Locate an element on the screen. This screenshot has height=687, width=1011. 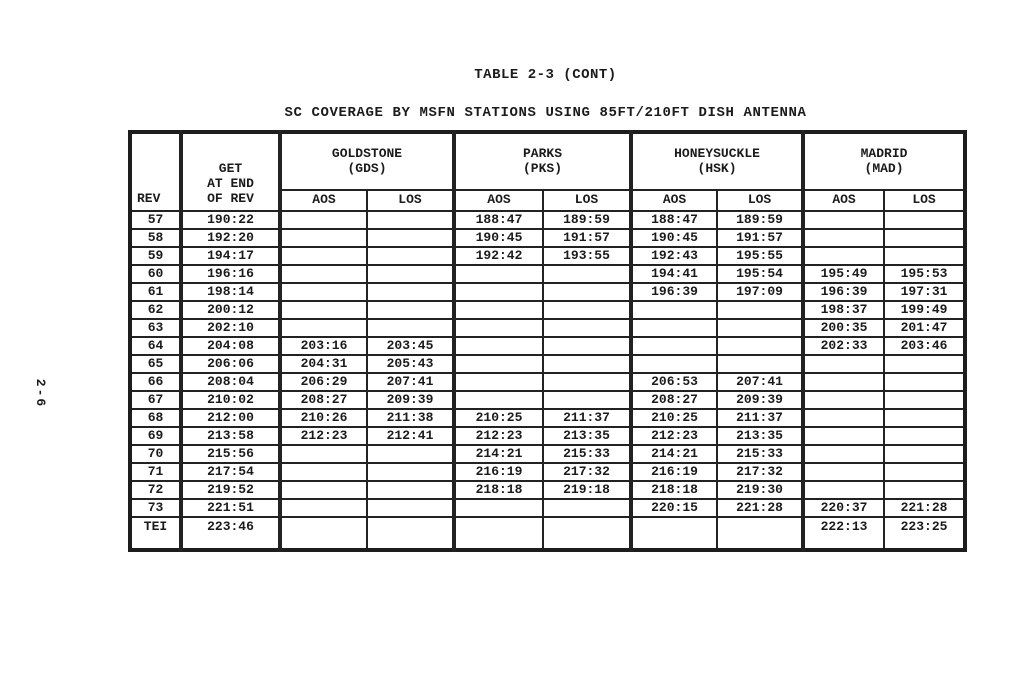
cell-hsk-aos: 218:18 is located at coordinates (674, 490).